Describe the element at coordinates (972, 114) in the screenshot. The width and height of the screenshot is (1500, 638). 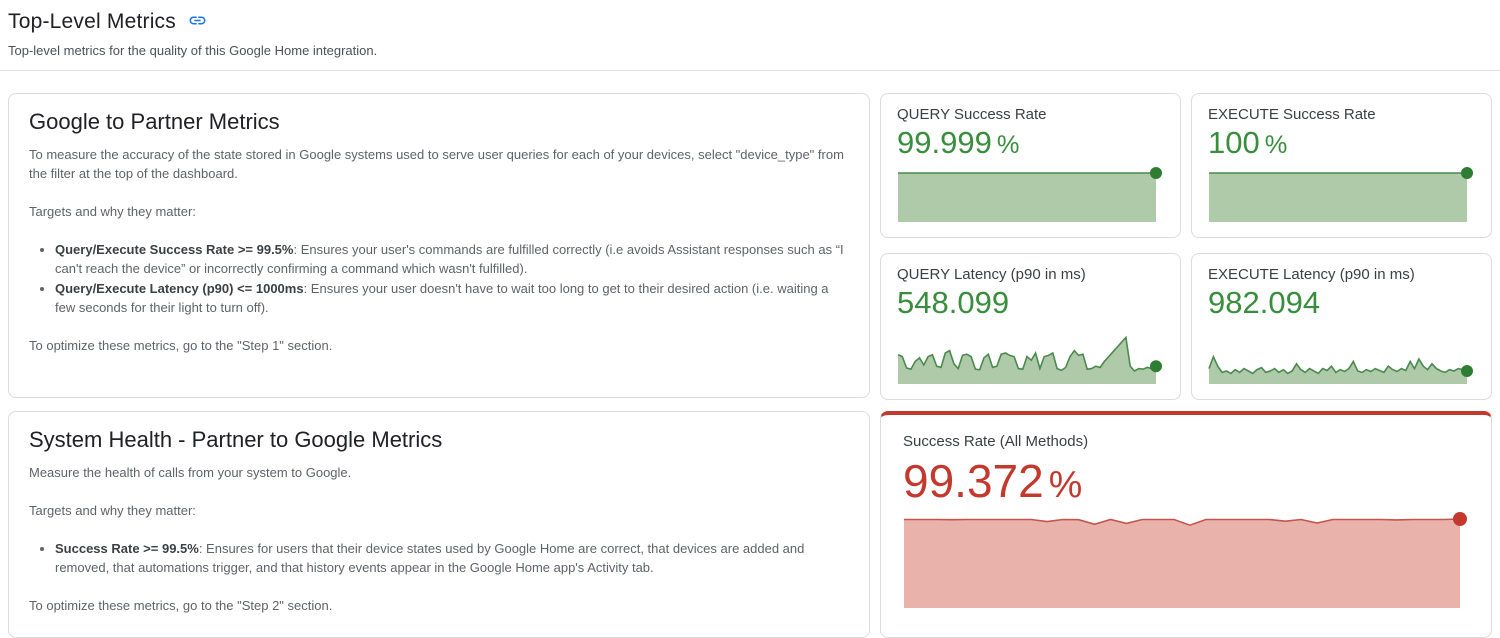
I see `metric-label: QUERY Success Rate` at that location.